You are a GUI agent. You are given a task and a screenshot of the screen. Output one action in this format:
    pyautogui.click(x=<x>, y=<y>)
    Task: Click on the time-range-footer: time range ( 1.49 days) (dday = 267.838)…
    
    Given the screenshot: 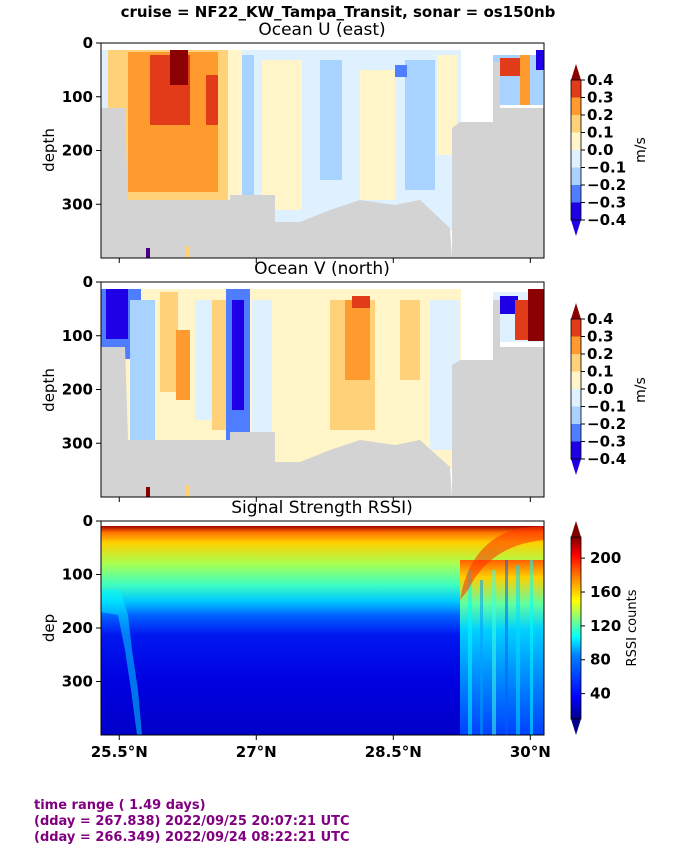 What is the action you would take?
    pyautogui.click(x=192, y=822)
    